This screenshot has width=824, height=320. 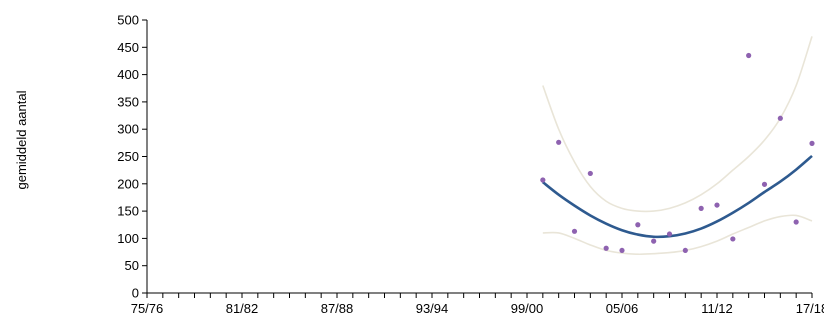 I want to click on x-tick-label: 17/18, so click(x=810, y=308).